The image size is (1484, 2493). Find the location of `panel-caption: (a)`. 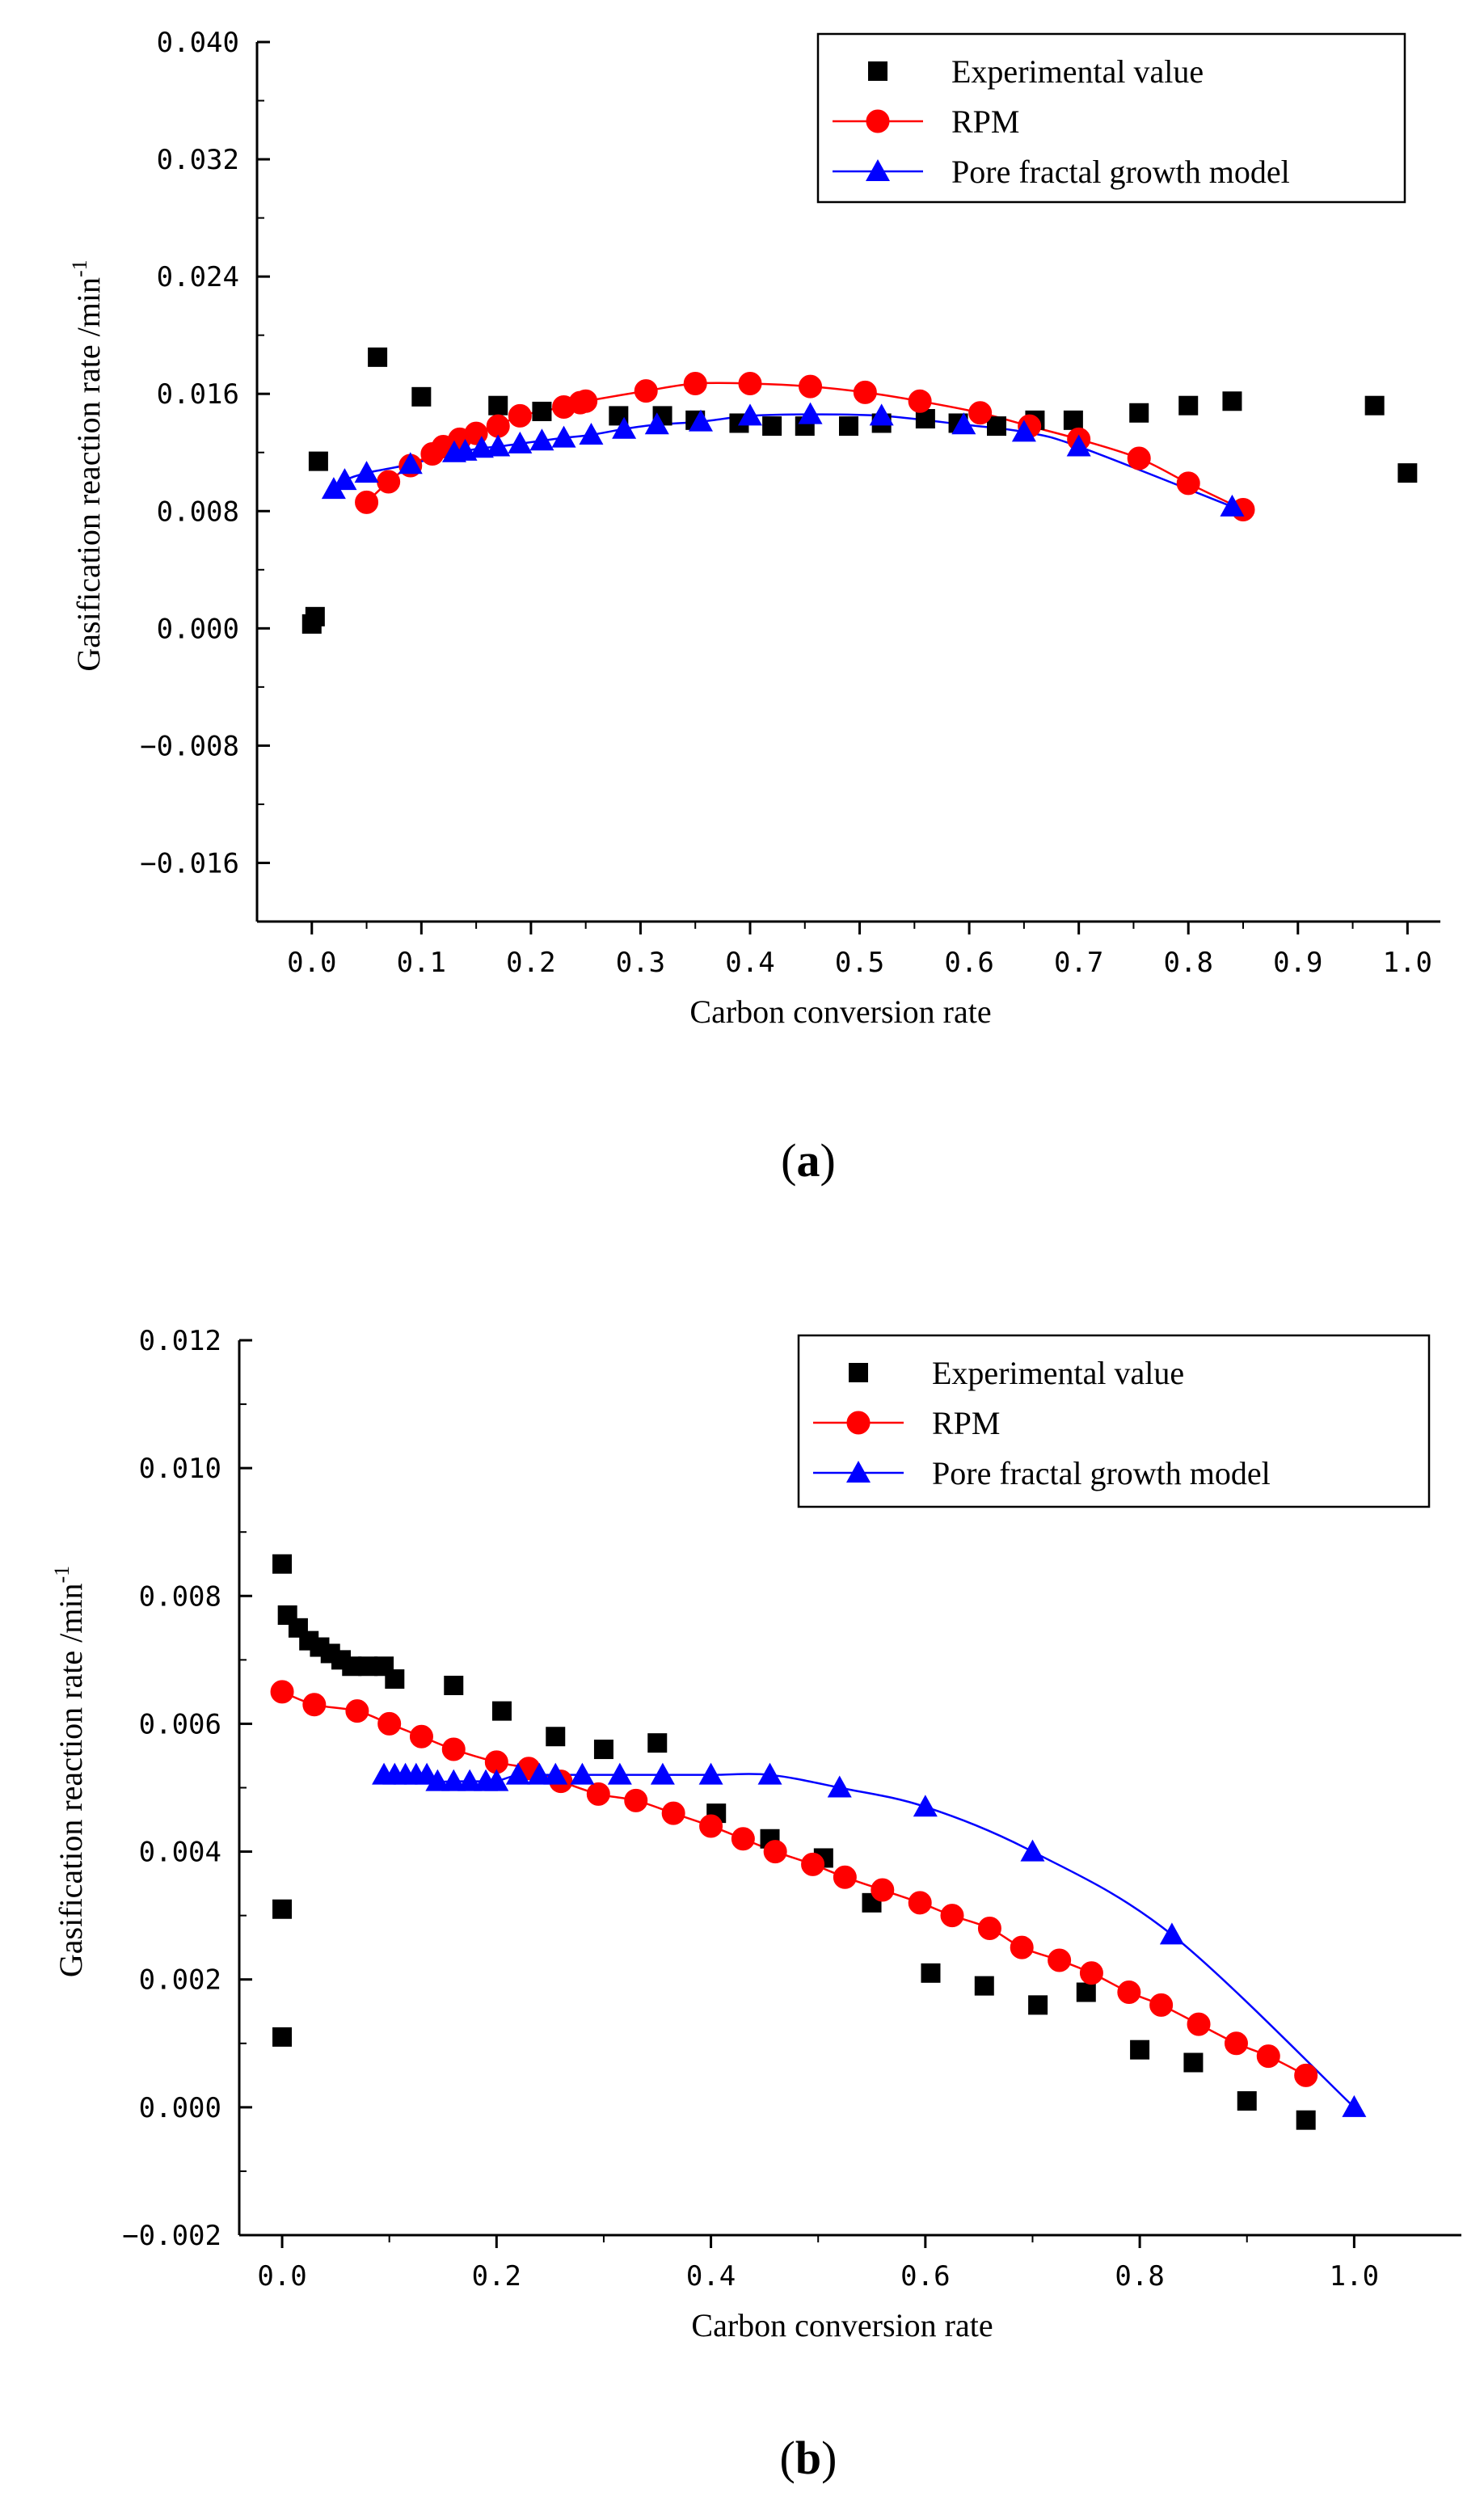

panel-caption: (a) is located at coordinates (808, 1160).